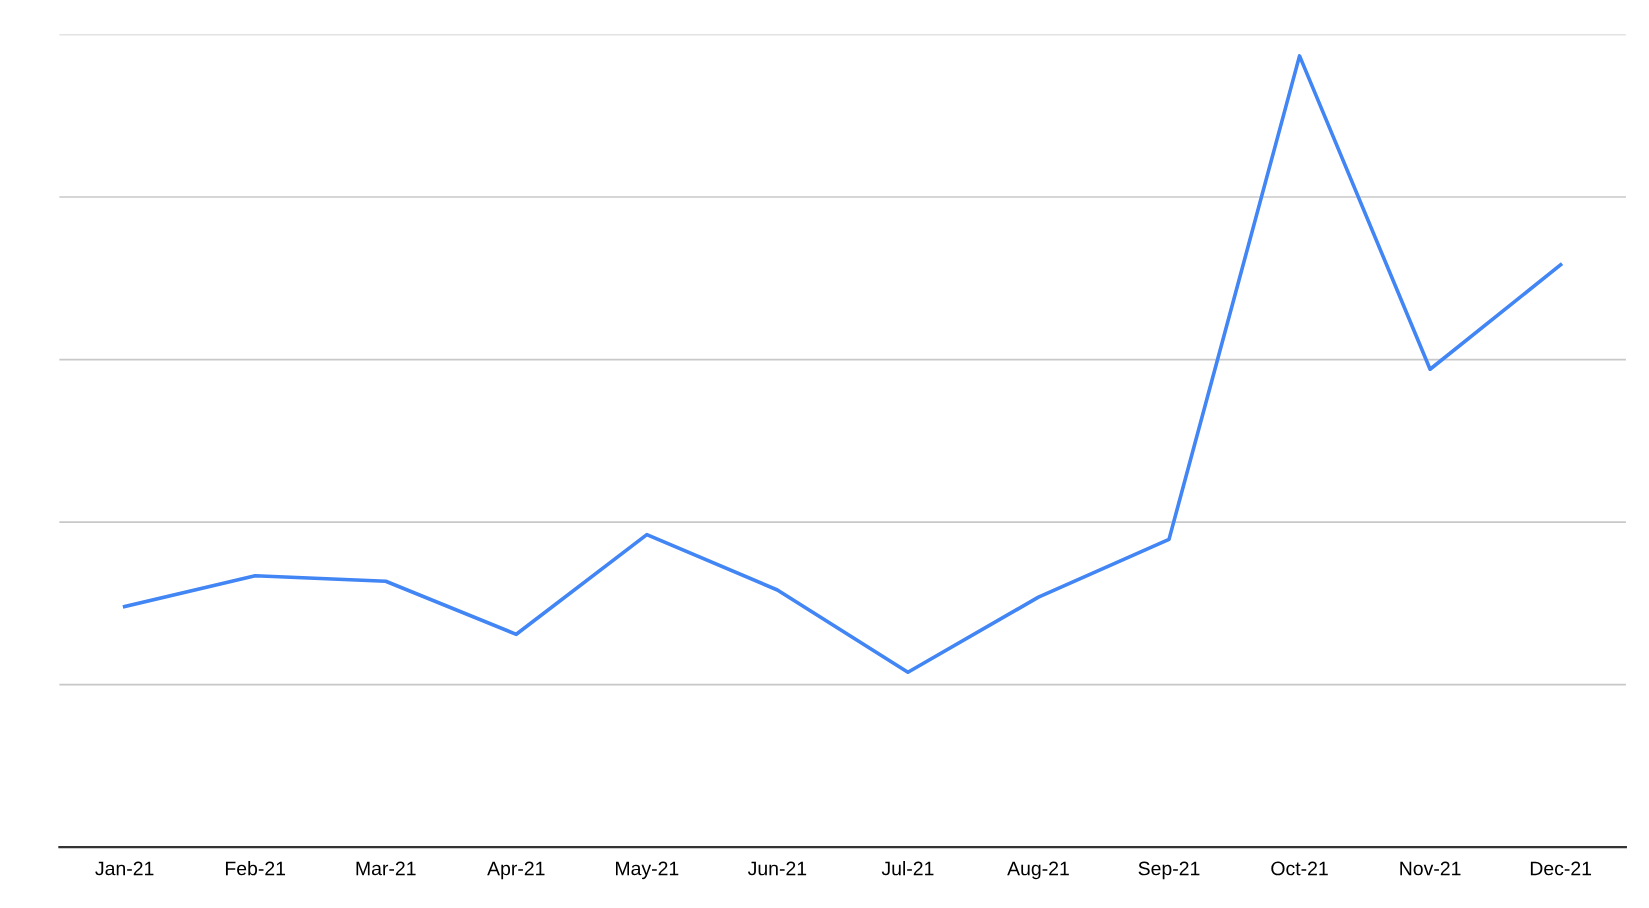  Describe the element at coordinates (1038, 870) in the screenshot. I see `x-tick-label: Aug-21` at that location.